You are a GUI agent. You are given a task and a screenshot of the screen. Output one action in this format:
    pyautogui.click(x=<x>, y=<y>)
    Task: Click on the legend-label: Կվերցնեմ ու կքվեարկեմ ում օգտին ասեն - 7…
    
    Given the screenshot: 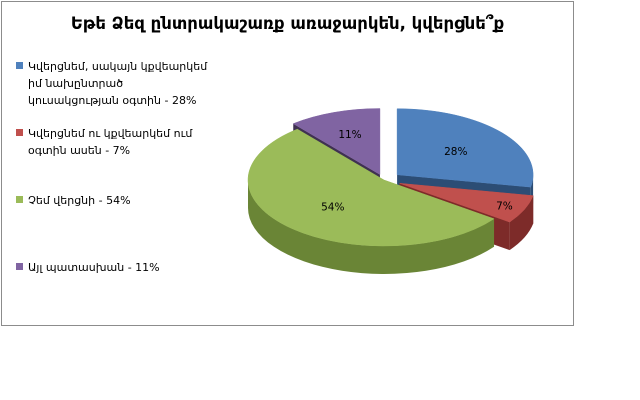 What is the action you would take?
    pyautogui.click(x=110, y=142)
    